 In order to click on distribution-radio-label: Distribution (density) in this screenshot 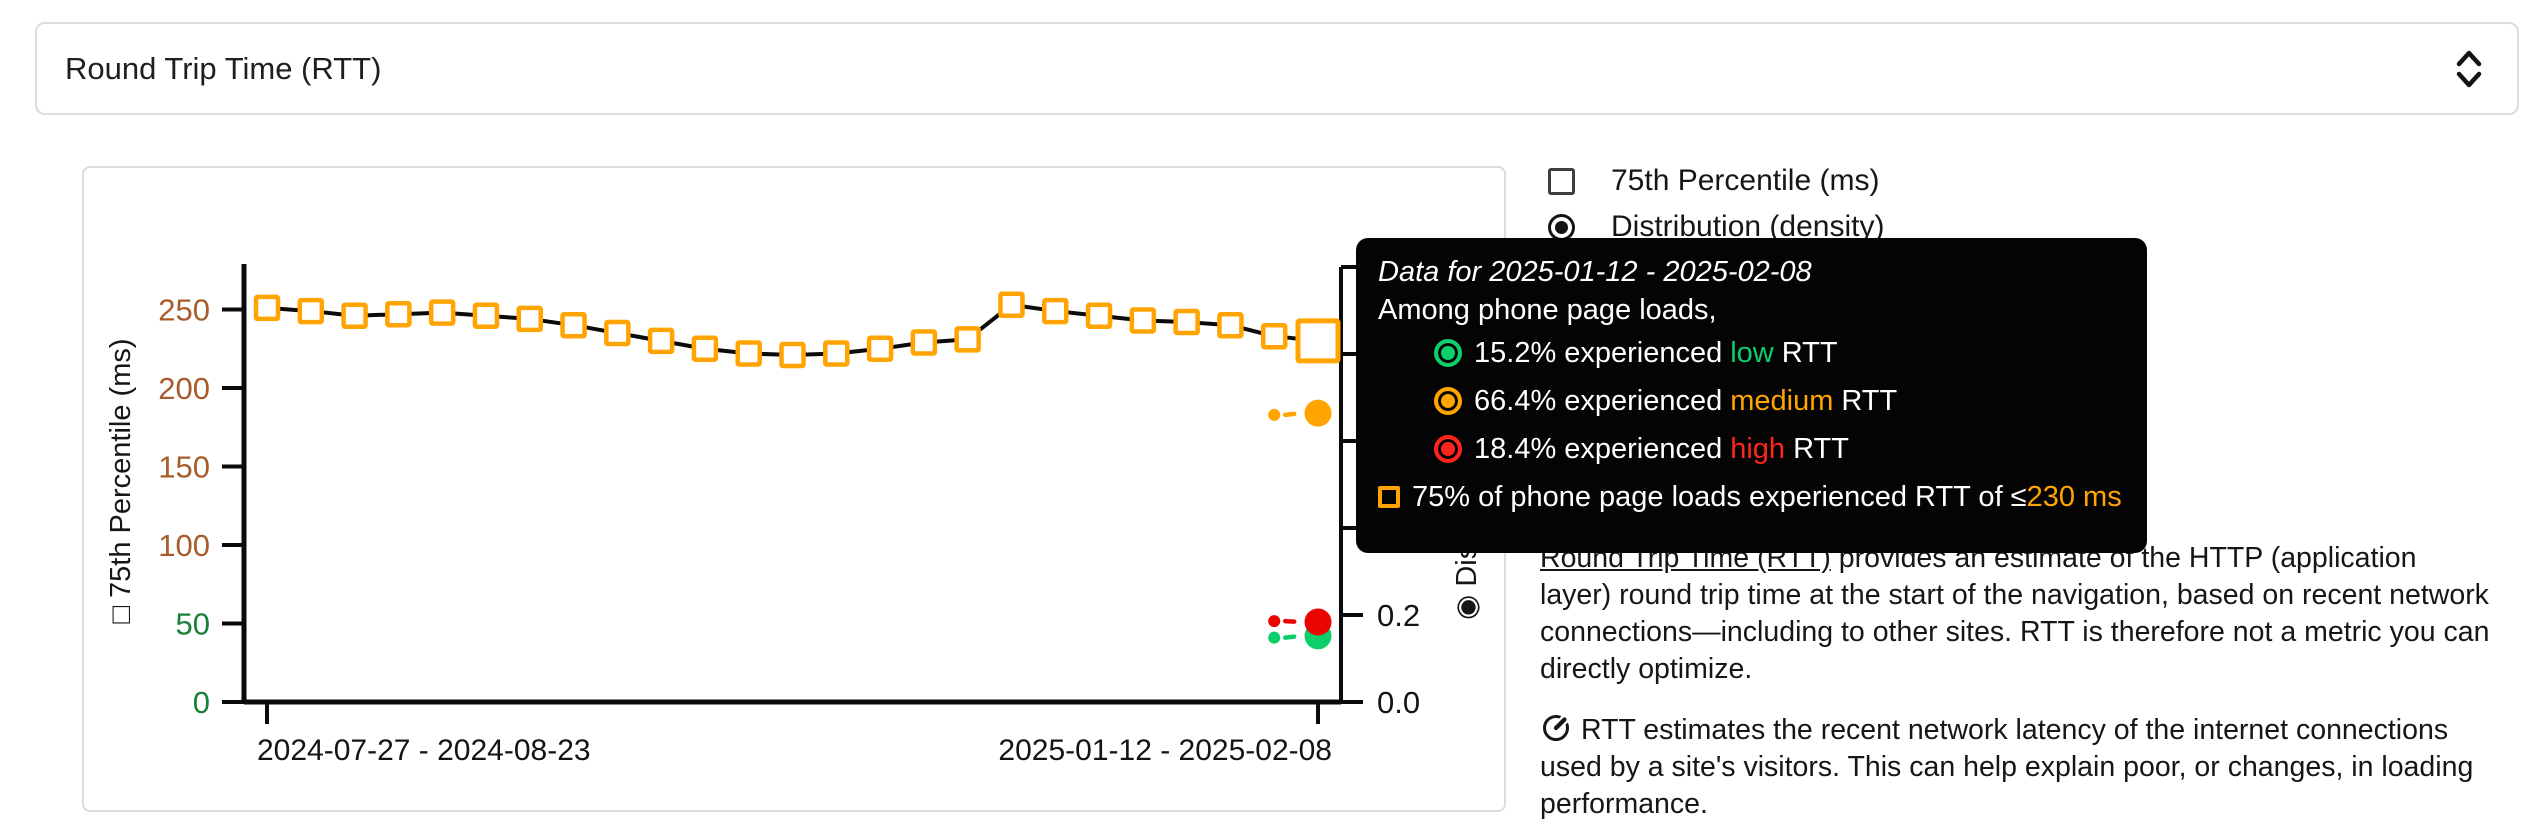, I will do `click(1748, 226)`.